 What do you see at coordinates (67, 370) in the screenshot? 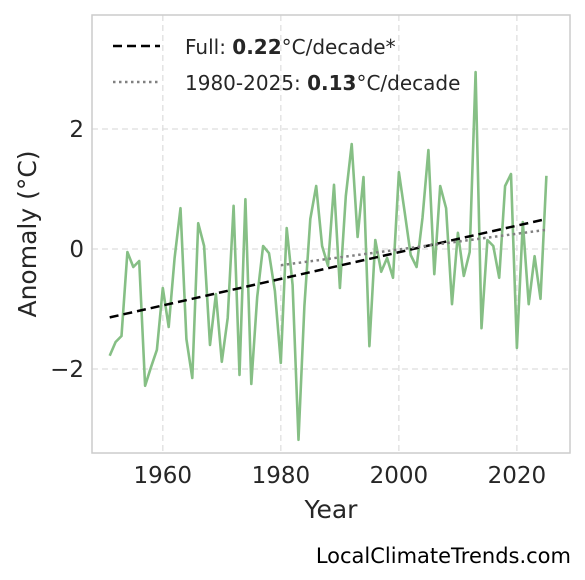
I see `y-tick-label: −2` at bounding box center [67, 370].